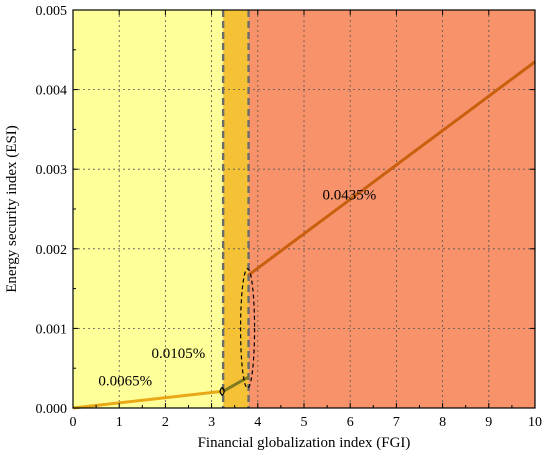 Image resolution: width=550 pixels, height=458 pixels. I want to click on annotation-slope-2: 0.0105%, so click(179, 354).